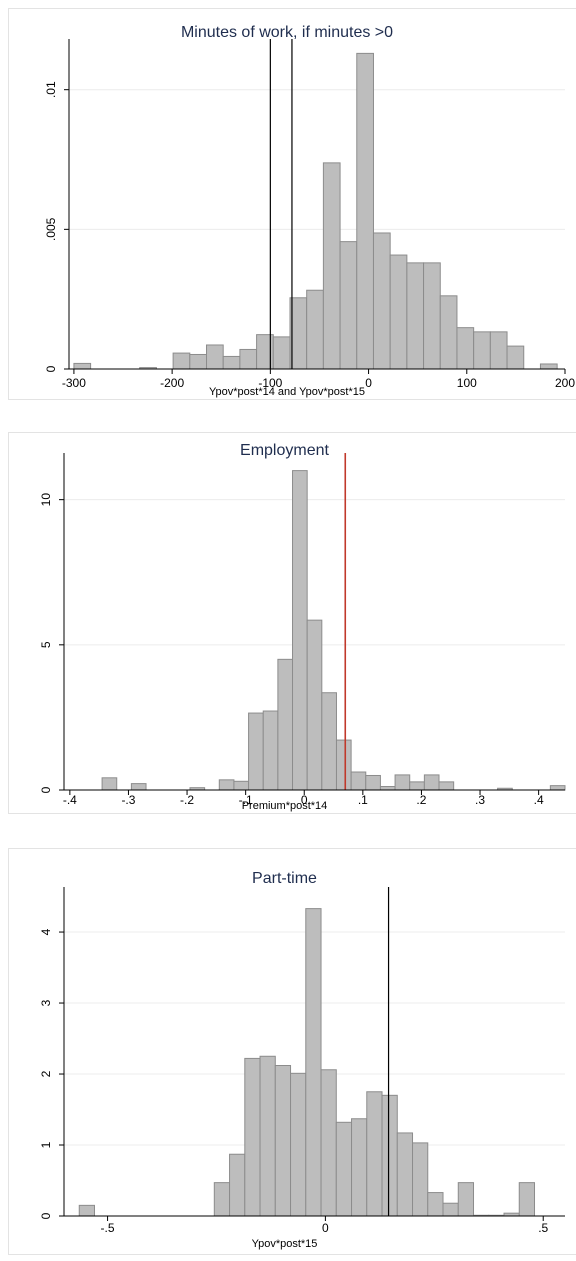 The width and height of the screenshot is (576, 1261). What do you see at coordinates (172, 383) in the screenshot?
I see `x-tick-label: -200` at bounding box center [172, 383].